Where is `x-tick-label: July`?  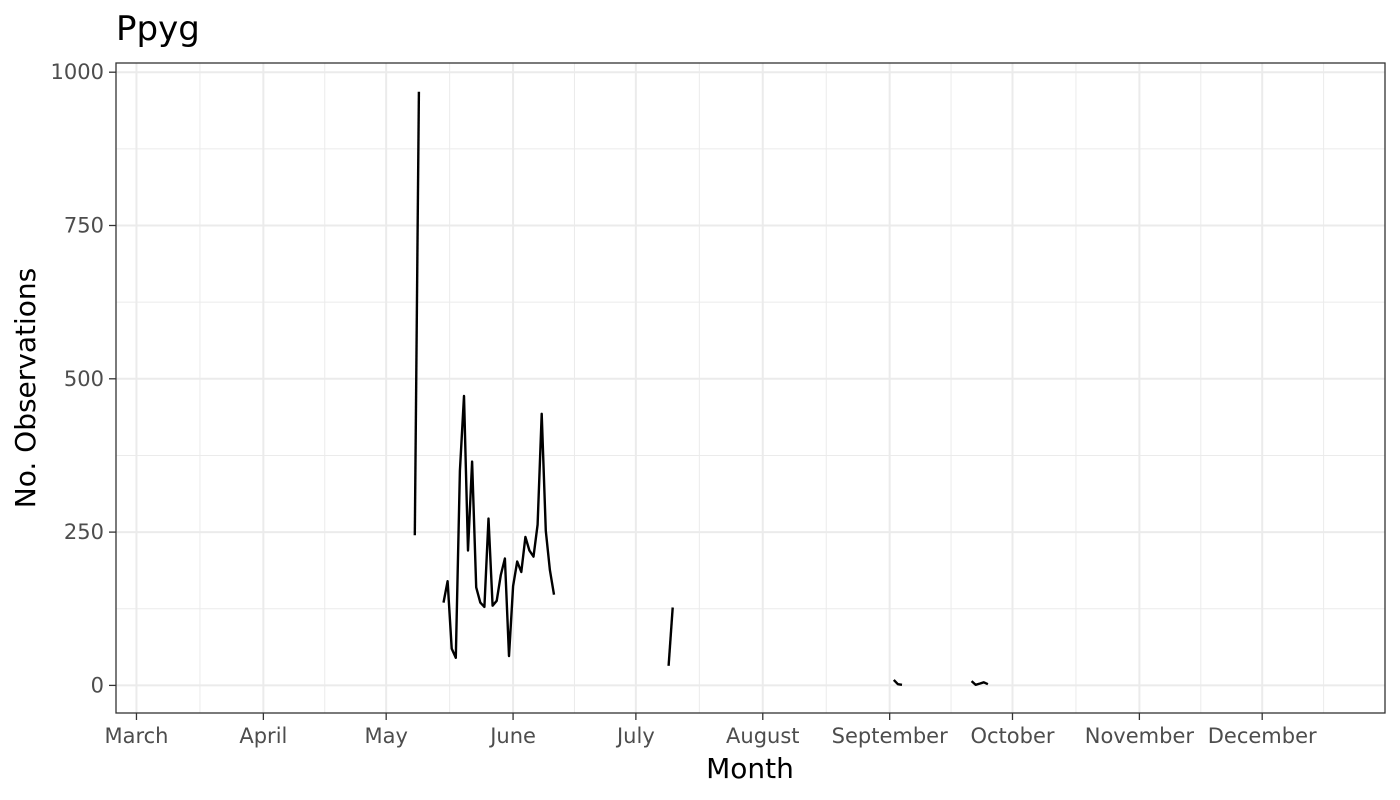 x-tick-label: July is located at coordinates (635, 736).